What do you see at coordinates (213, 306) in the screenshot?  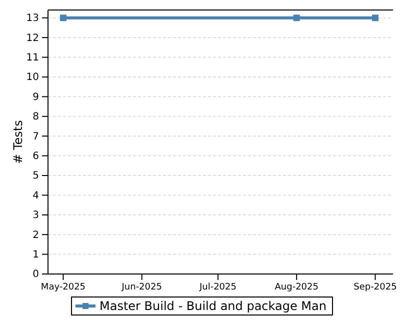 I see `legend-label: Master Build - Build and package Man` at bounding box center [213, 306].